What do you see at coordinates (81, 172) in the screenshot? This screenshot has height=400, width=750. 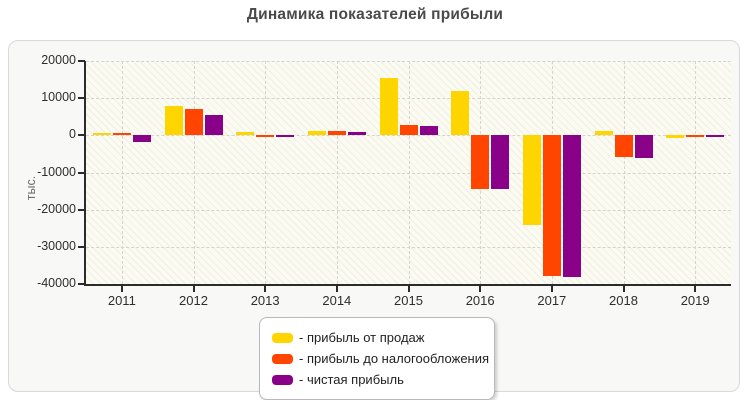 I see `y-tick--10000` at bounding box center [81, 172].